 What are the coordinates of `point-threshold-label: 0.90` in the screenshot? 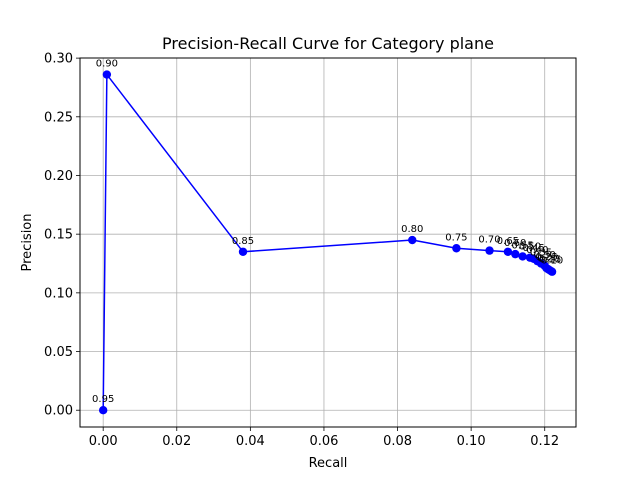 It's located at (107, 64).